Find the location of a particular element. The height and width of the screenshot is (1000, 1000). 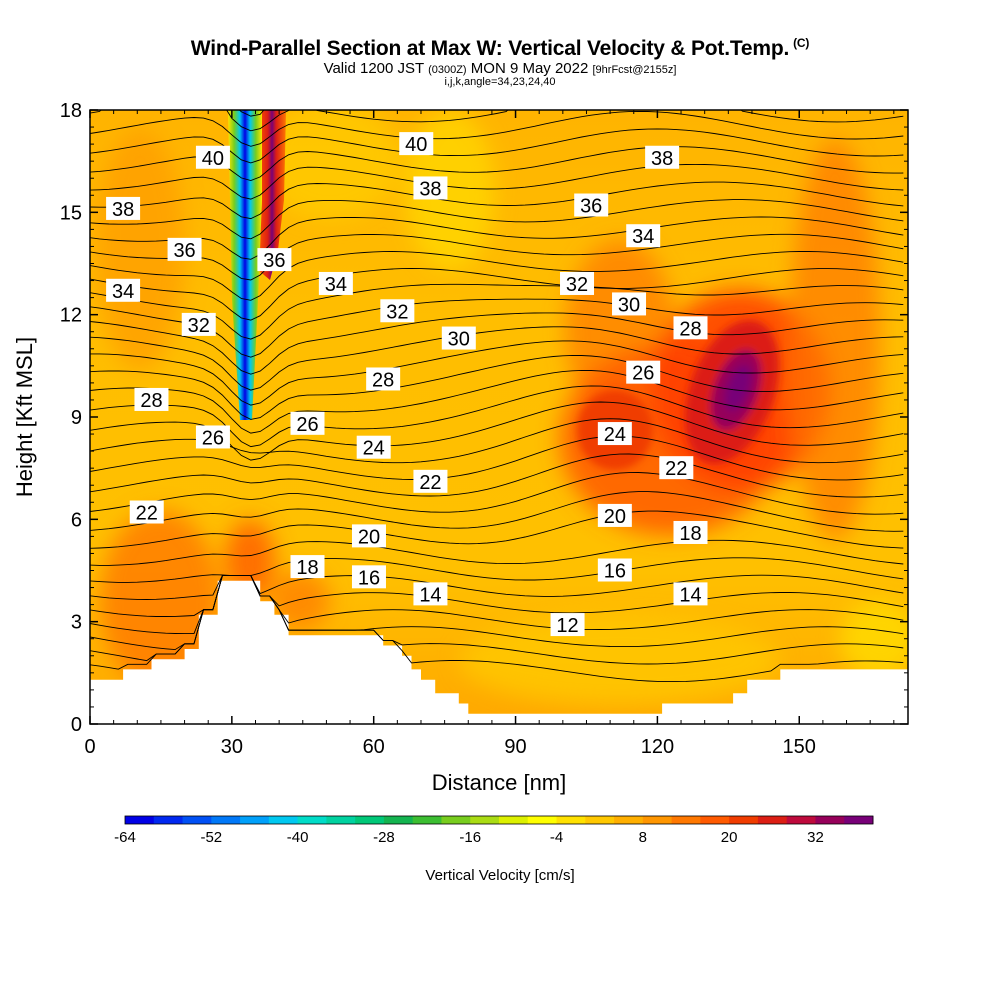

contour-label: 34 is located at coordinates (123, 290).